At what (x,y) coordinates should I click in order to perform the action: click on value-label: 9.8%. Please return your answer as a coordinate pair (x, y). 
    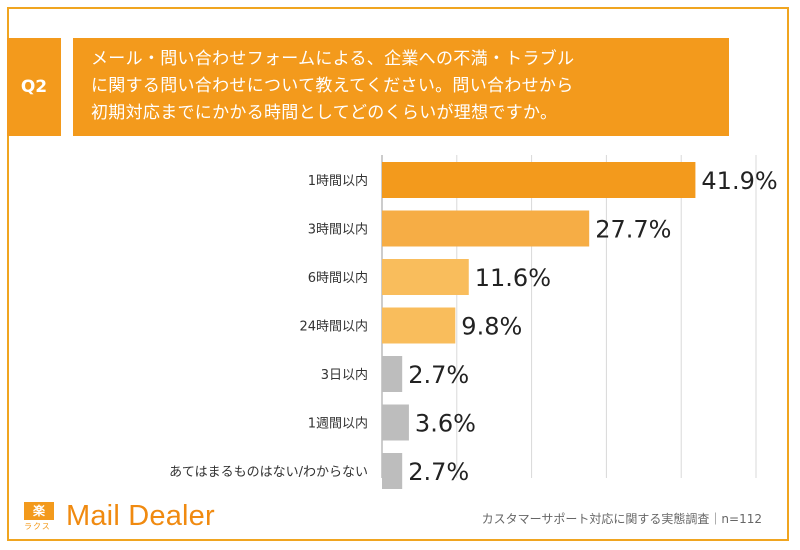
    Looking at the image, I should click on (491, 327).